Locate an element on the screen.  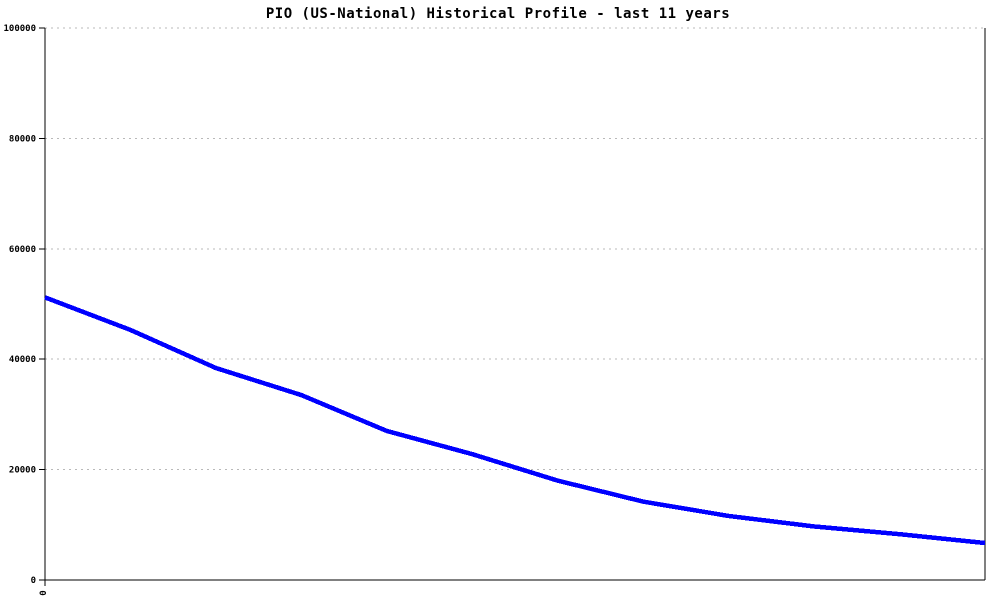
y-axis-tick-label: 0 is located at coordinates (33, 581).